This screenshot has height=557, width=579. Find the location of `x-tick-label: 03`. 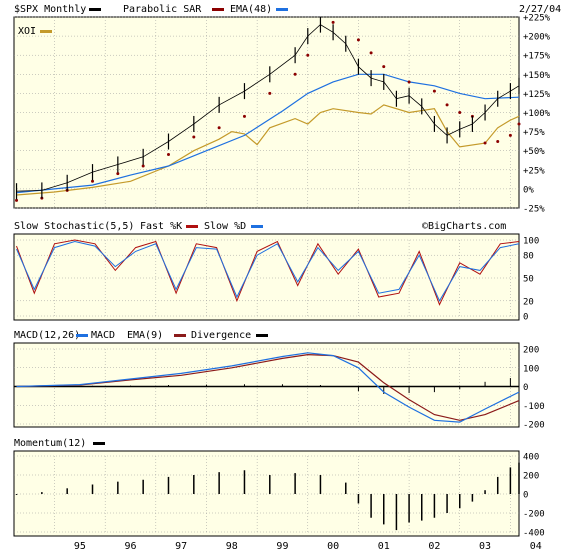

x-tick-label: 03 is located at coordinates (485, 546).